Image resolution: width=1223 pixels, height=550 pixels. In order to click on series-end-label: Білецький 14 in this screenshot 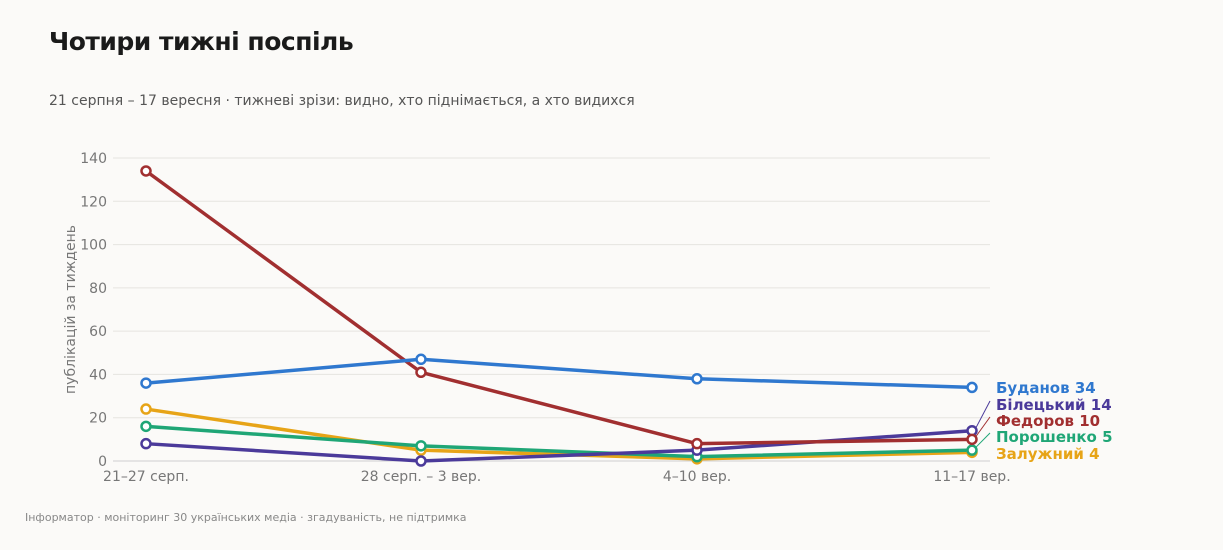, I will do `click(1054, 405)`.